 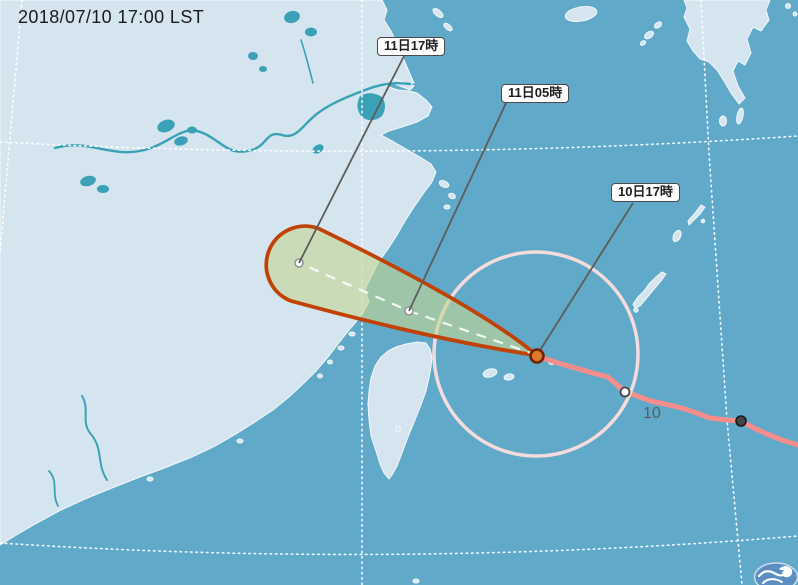 What do you see at coordinates (727, 52) in the screenshot?
I see `kyushu-island` at bounding box center [727, 52].